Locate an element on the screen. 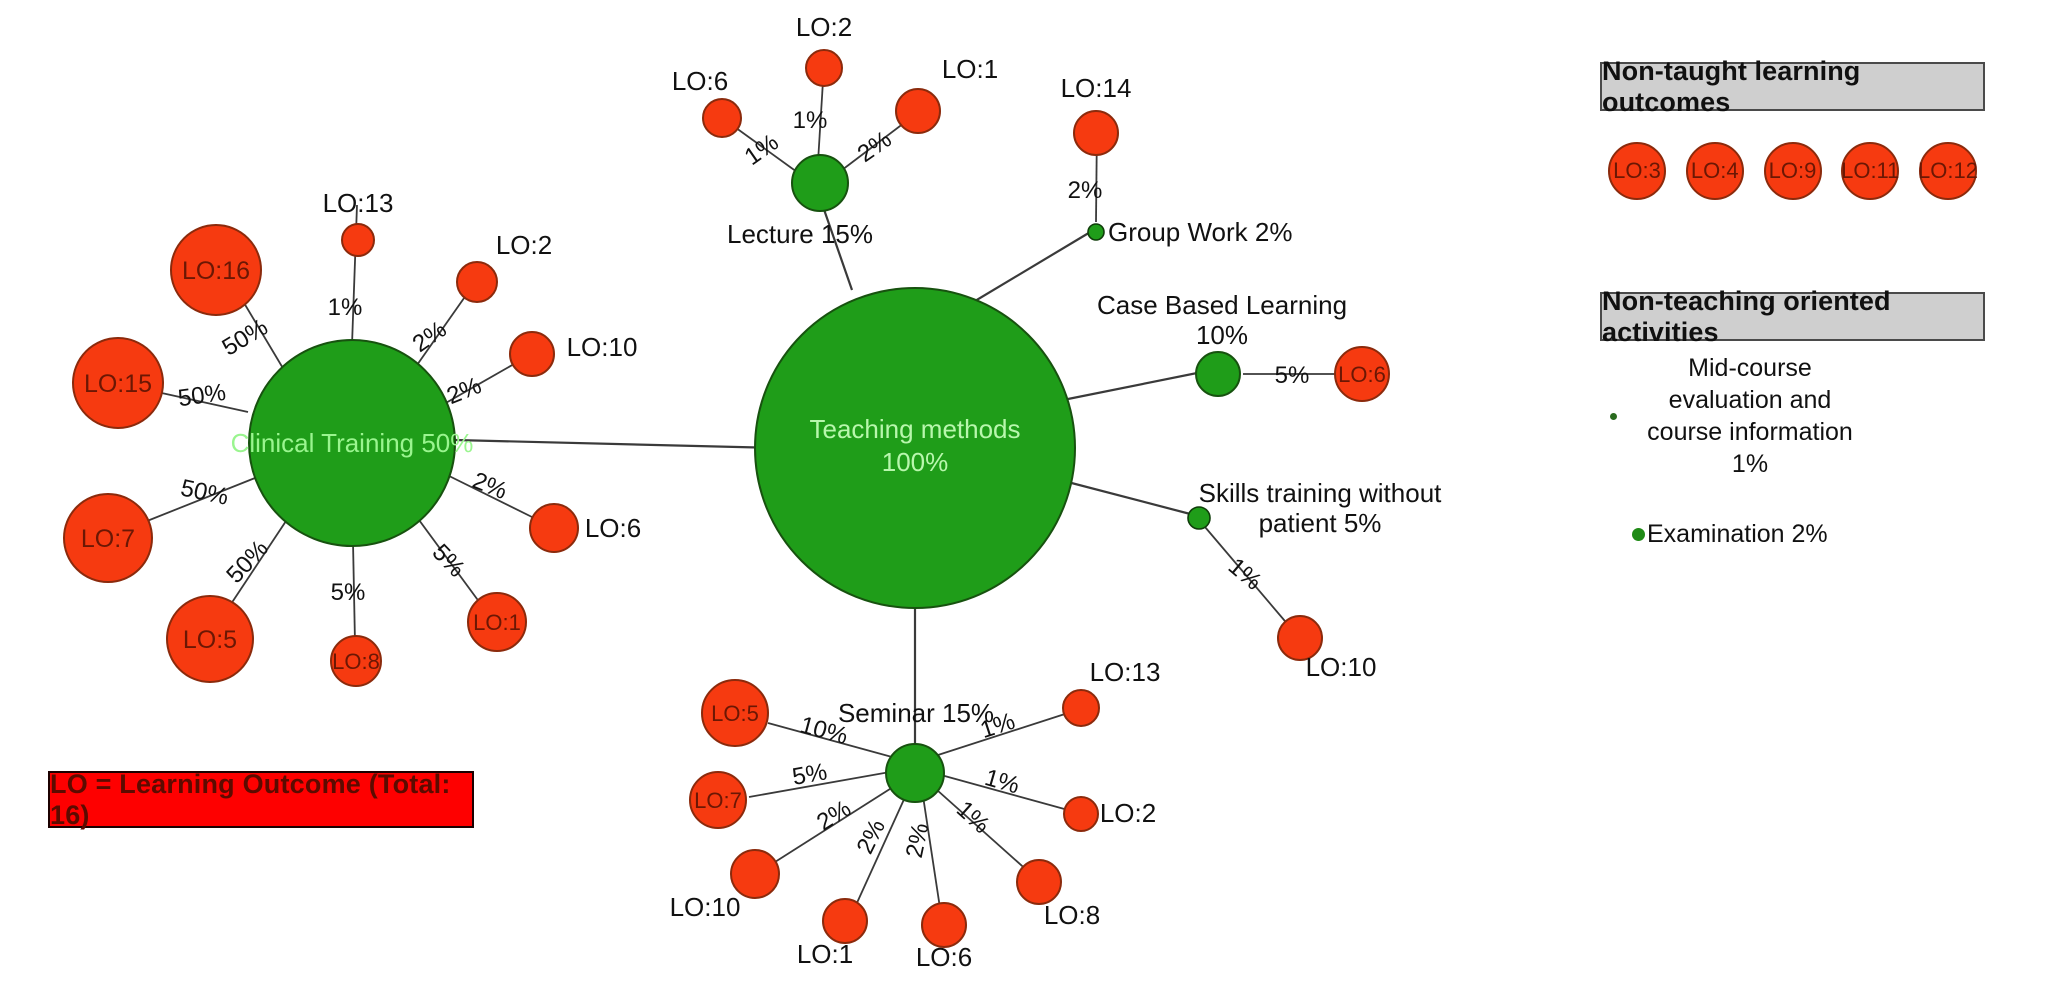  edge-clinical-lo6 is located at coordinates (485, 494).